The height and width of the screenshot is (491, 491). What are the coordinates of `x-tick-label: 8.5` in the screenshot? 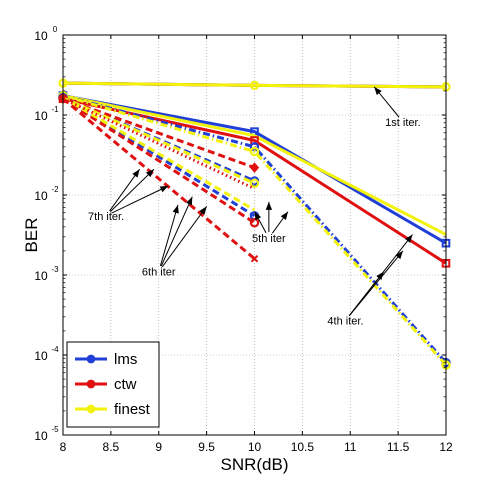 It's located at (111, 447).